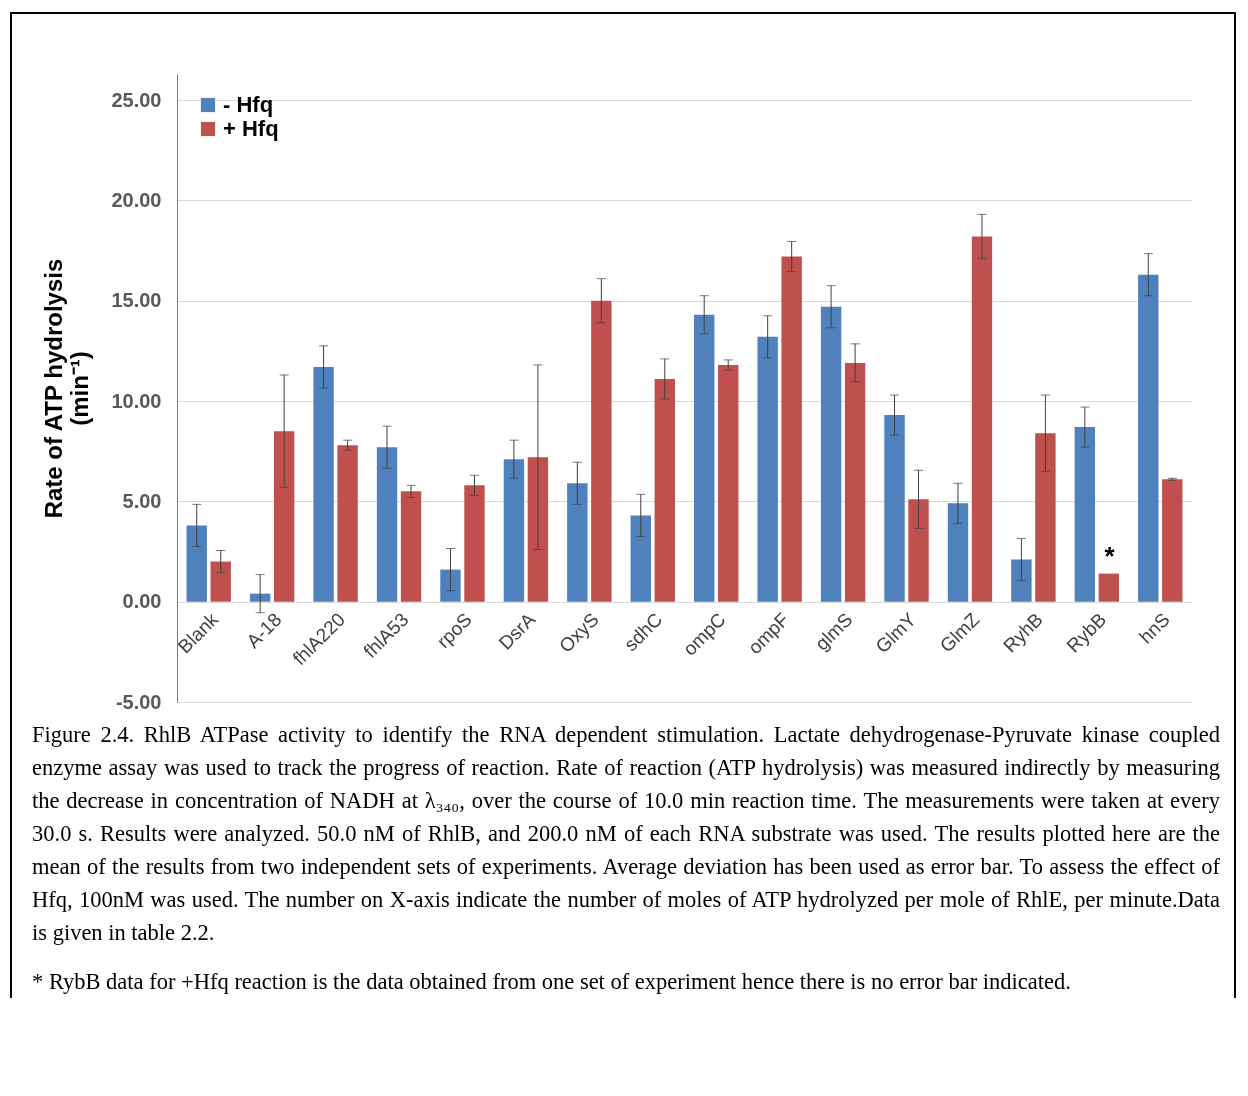 The height and width of the screenshot is (1096, 1248). I want to click on y-tick-label: 0.00, so click(142, 601).